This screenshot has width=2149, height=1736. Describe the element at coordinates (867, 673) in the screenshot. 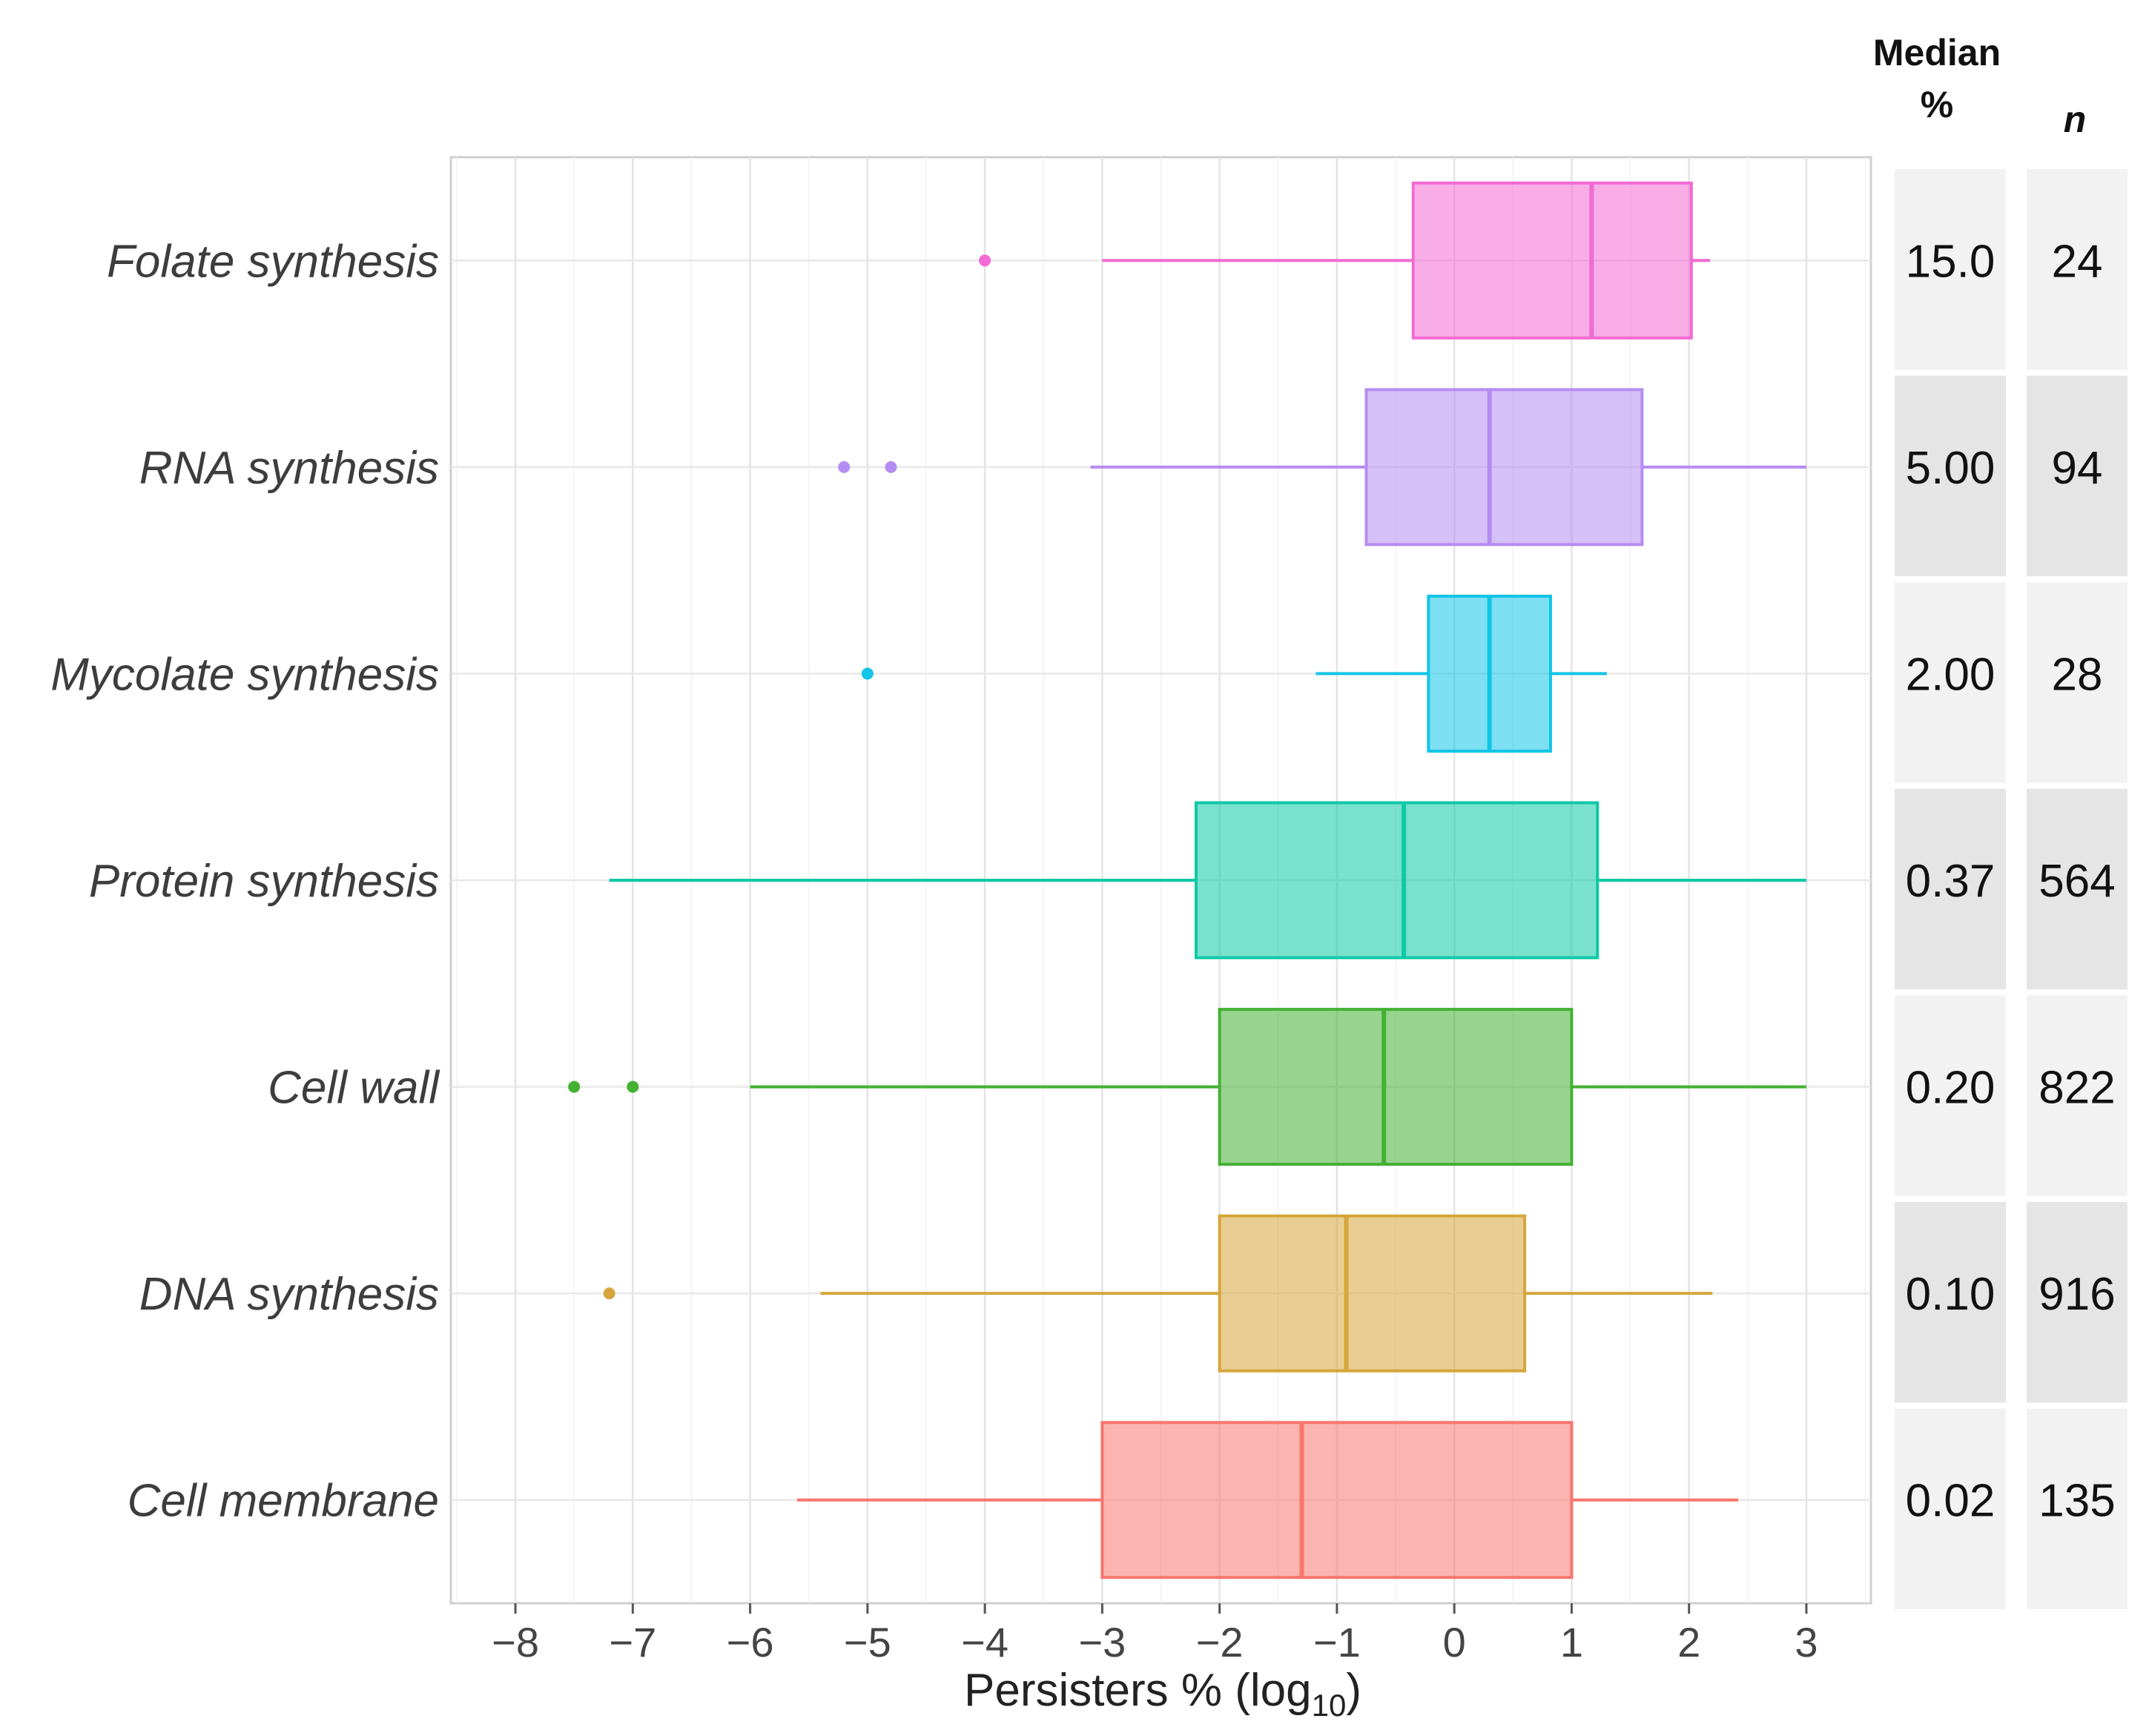

I see `outlier-point-mycolate-synthesis` at that location.